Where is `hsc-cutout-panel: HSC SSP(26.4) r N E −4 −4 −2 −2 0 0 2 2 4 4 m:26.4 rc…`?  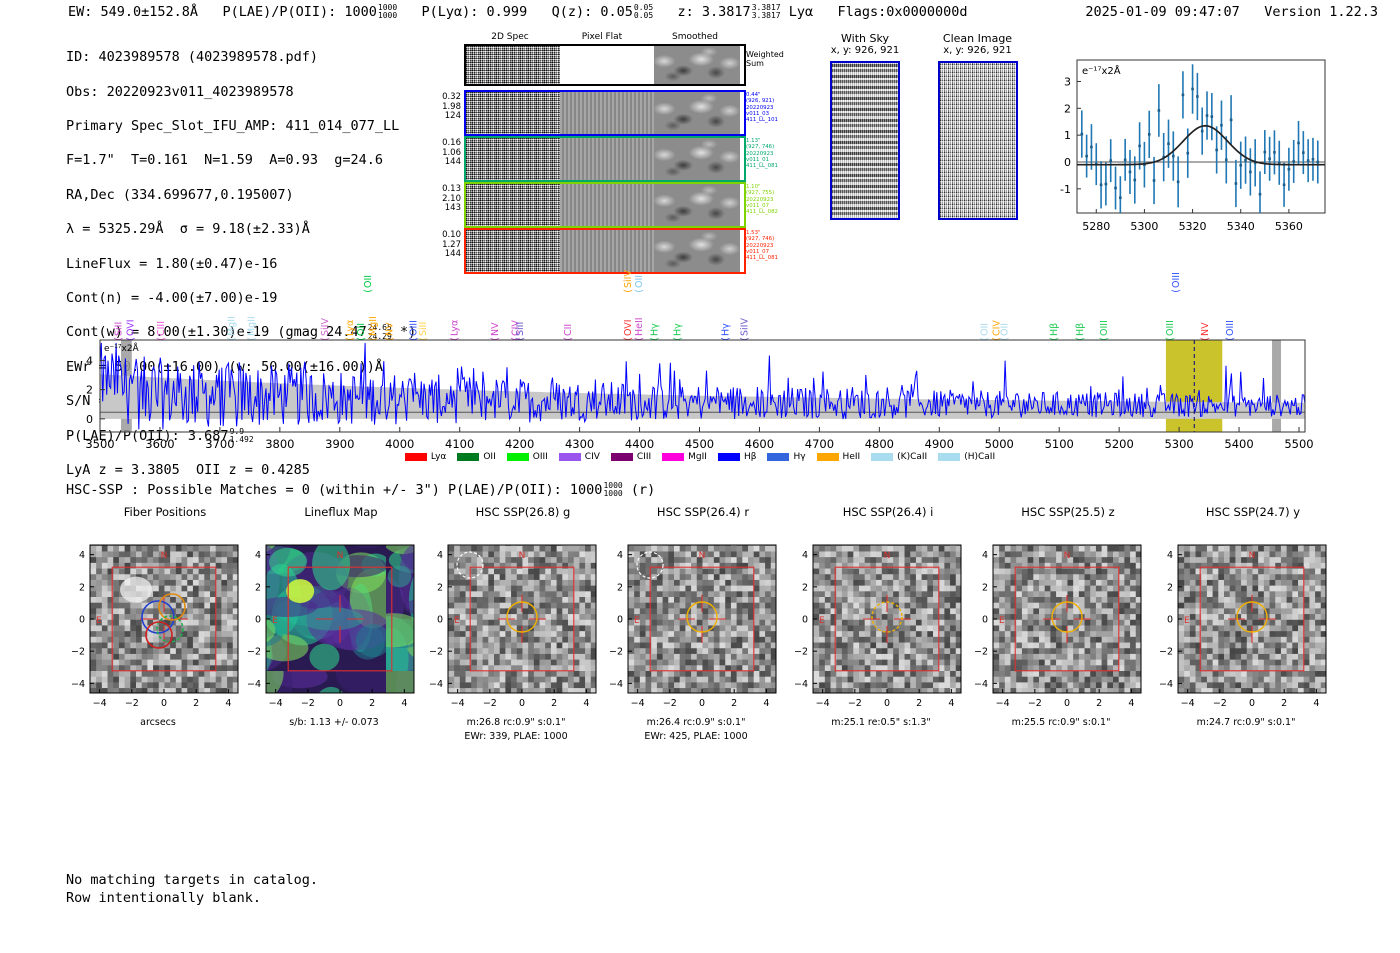
hsc-cutout-panel: HSC SSP(26.4) r N E −4 −4 −2 −2 0 0 2 2 4 4 m:26.4 rc… is located at coordinates (719, 623).